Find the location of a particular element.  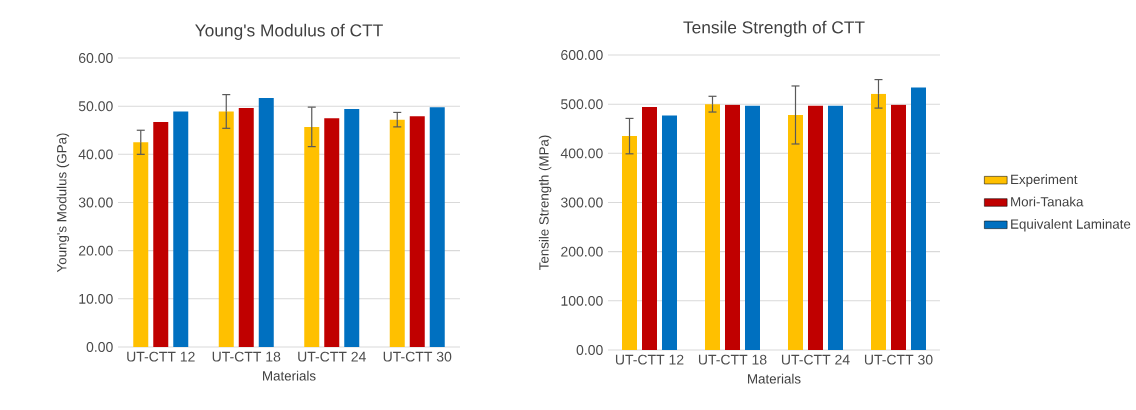

y-tick-label: 10.00 is located at coordinates (96, 298).